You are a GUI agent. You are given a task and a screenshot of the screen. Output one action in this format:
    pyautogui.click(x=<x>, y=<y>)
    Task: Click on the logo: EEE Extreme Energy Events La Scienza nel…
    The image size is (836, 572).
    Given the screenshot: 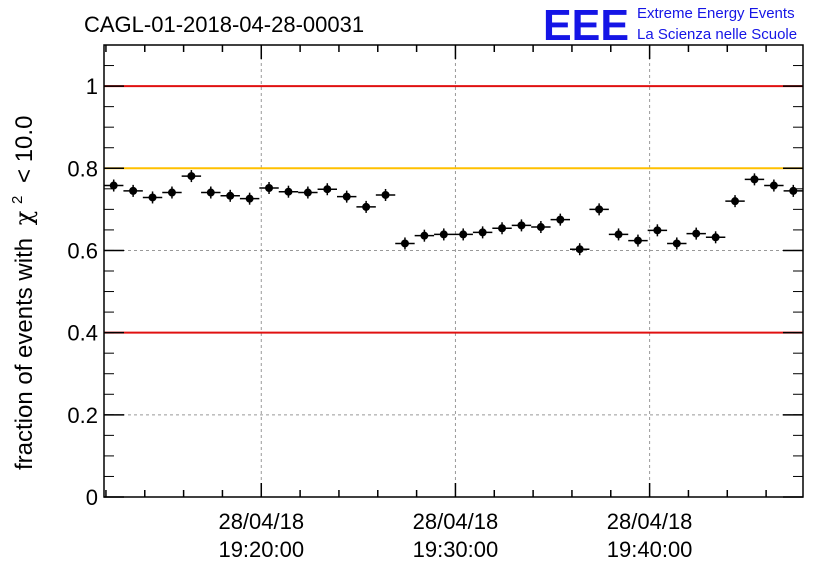 What is the action you would take?
    pyautogui.click(x=670, y=25)
    